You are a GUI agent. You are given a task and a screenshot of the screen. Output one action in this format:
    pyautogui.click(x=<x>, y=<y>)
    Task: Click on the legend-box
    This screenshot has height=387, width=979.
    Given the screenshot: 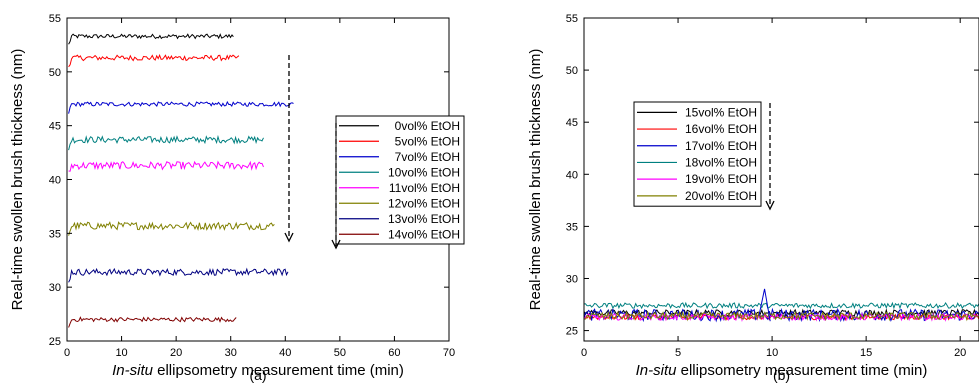 What is the action you would take?
    pyautogui.click(x=697, y=154)
    